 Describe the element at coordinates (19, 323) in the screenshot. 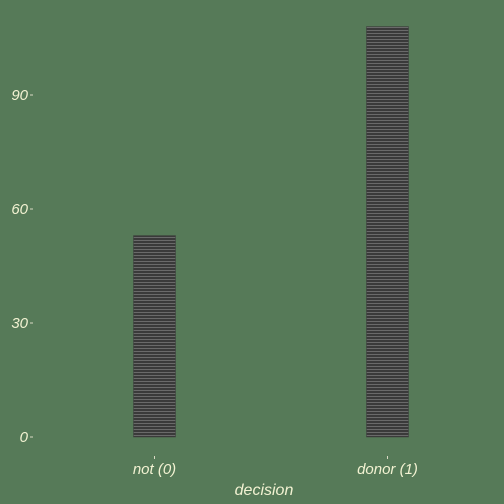

I see `y-tick-label: 30` at that location.